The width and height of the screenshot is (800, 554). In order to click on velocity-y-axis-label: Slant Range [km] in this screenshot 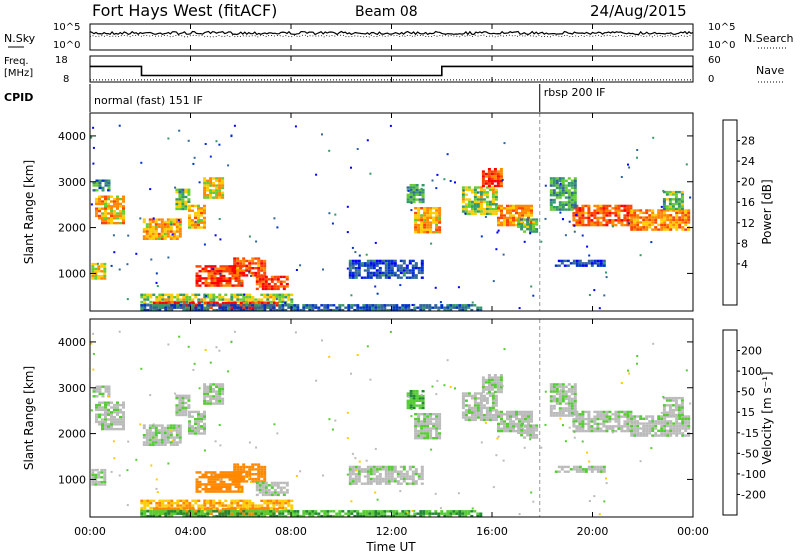, I will do `click(29, 418)`.